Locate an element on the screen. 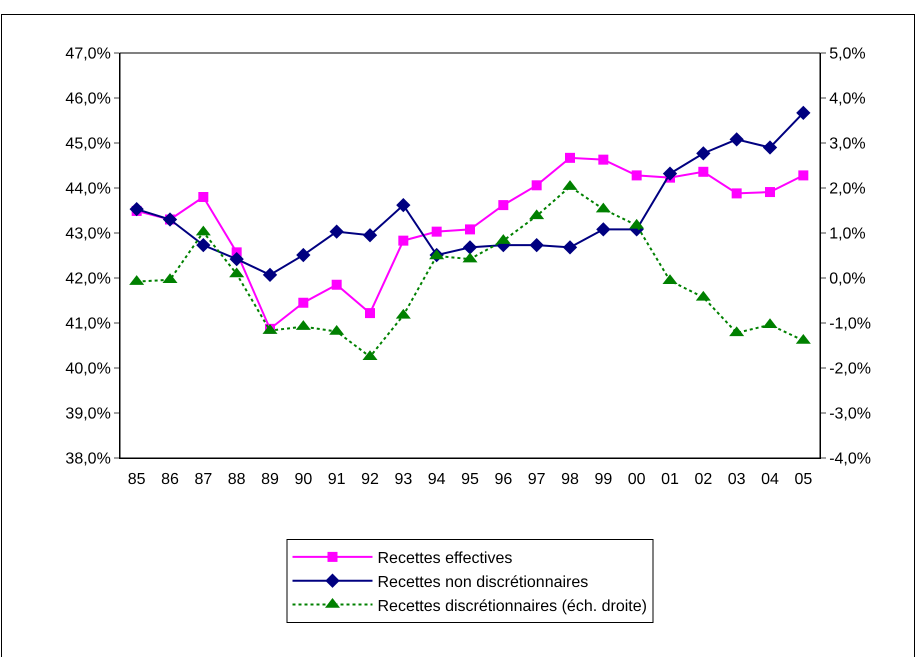 The height and width of the screenshot is (657, 917). y-tick-label: 42,0% is located at coordinates (88, 279).